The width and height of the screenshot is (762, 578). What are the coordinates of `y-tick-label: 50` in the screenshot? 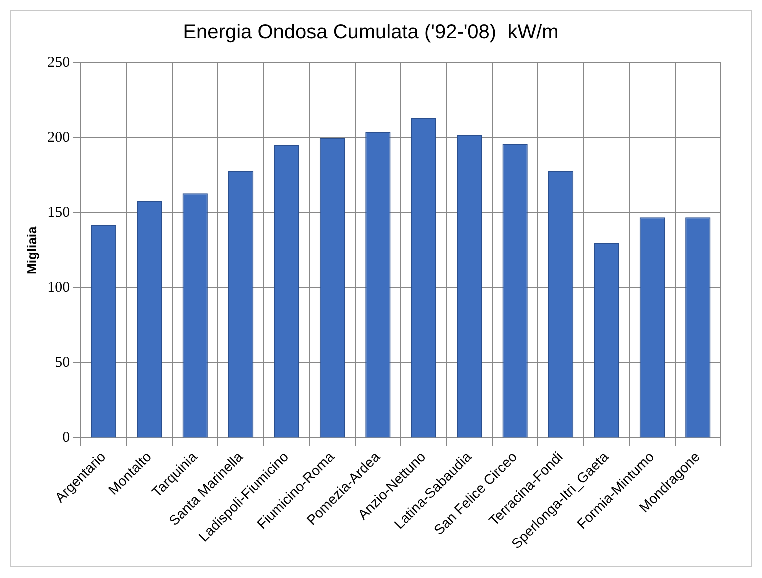 It's located at (62, 363).